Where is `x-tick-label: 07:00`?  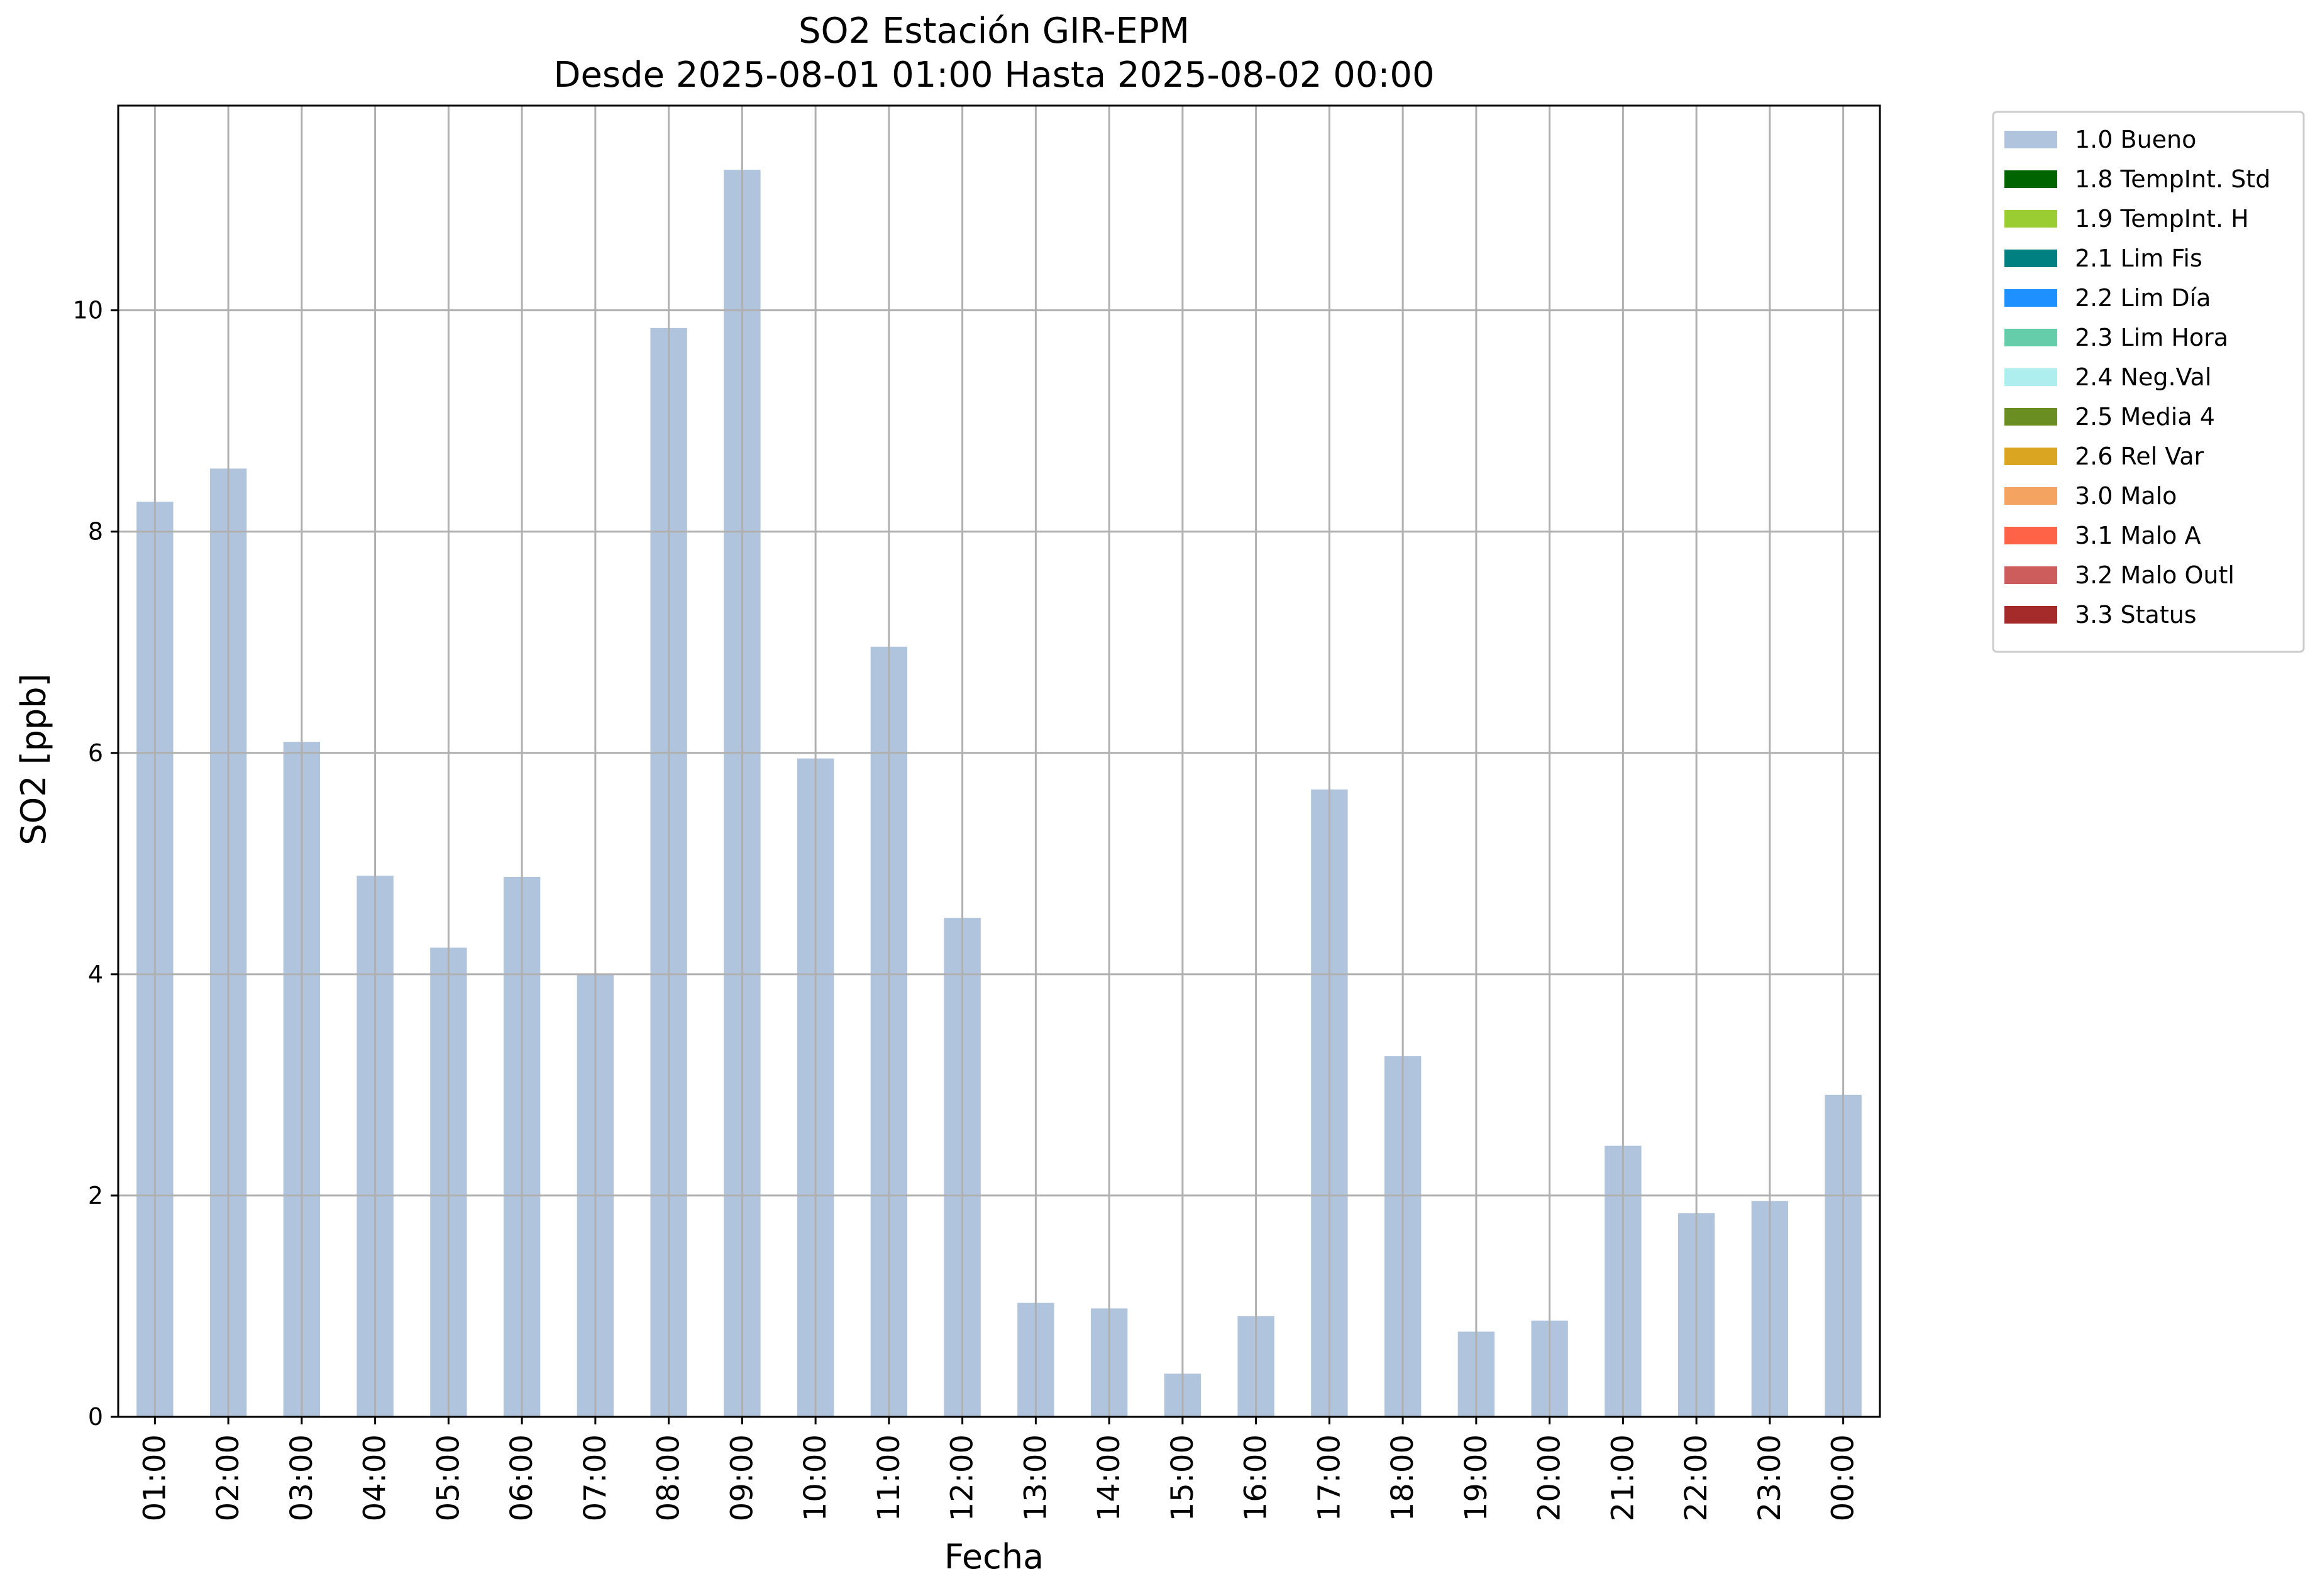
x-tick-label: 07:00 is located at coordinates (595, 1477).